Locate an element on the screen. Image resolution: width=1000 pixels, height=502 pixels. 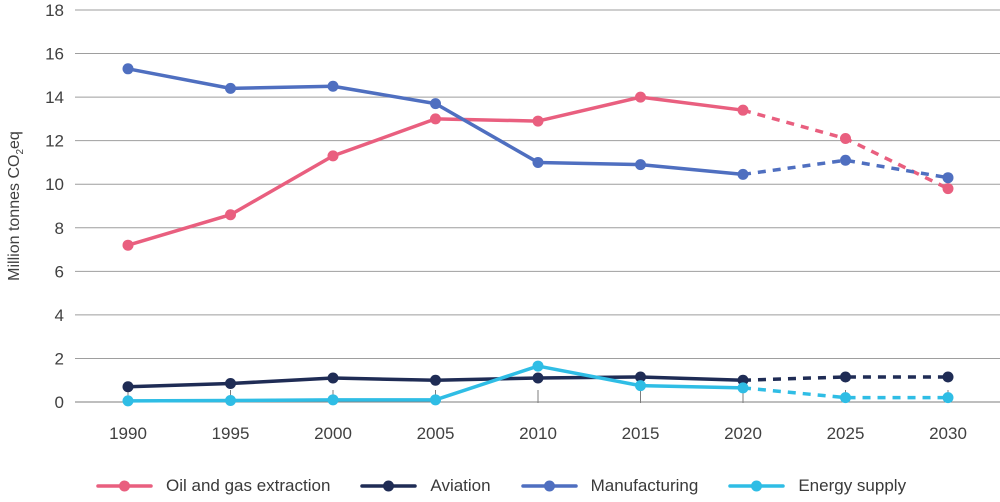
y-tick-label: 14 is located at coordinates (54, 97).